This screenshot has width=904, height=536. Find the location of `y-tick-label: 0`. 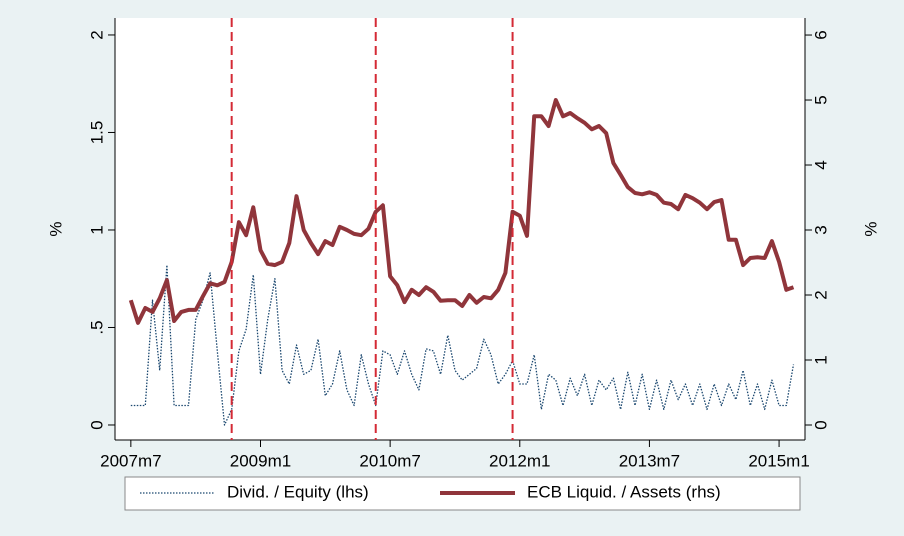

y-tick-label: 0 is located at coordinates (96, 424).